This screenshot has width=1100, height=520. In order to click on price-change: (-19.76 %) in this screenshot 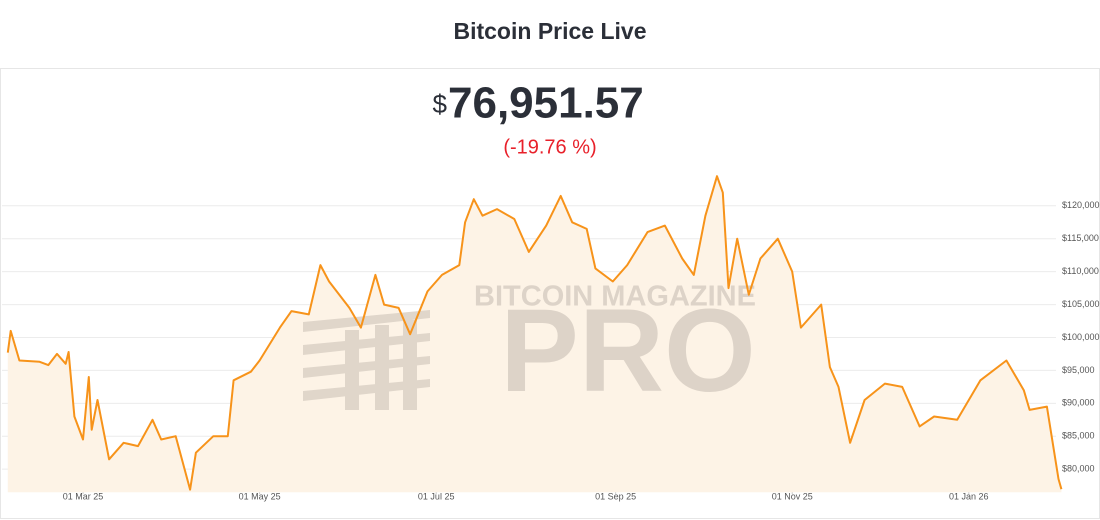, I will do `click(549, 147)`.